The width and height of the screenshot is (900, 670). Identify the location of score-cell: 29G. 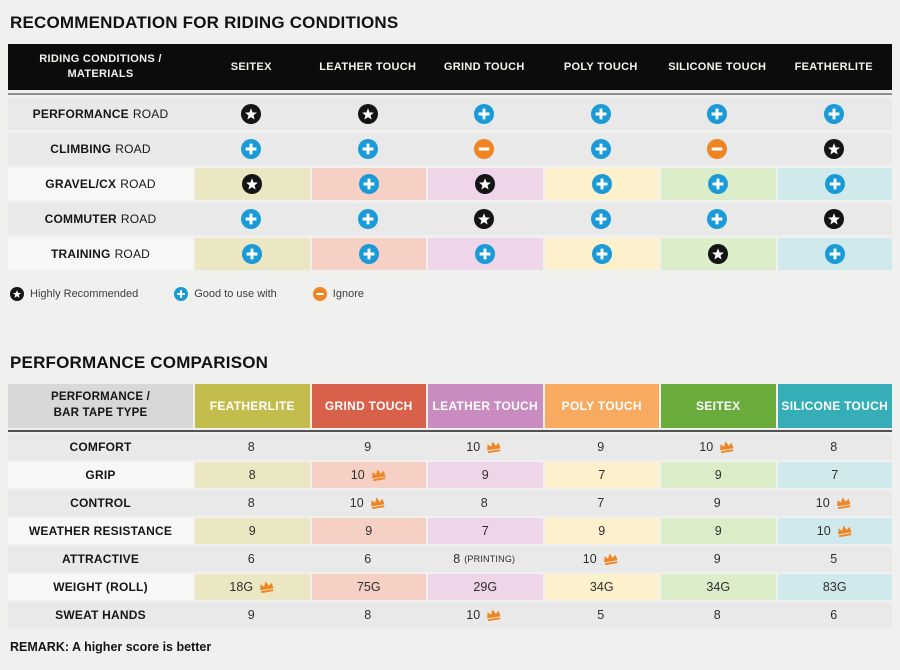
(485, 587).